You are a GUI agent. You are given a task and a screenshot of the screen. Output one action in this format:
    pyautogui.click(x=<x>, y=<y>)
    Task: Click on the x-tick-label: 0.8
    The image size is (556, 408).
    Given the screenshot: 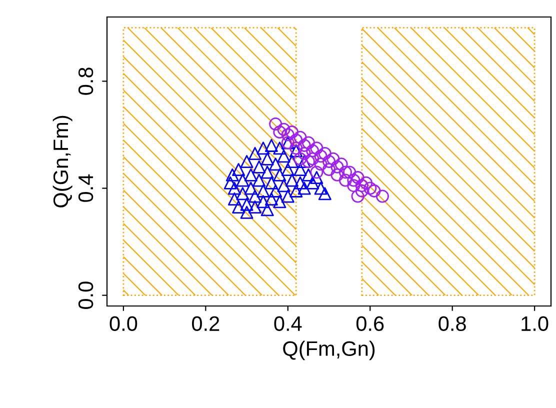 What is the action you would take?
    pyautogui.click(x=452, y=324)
    